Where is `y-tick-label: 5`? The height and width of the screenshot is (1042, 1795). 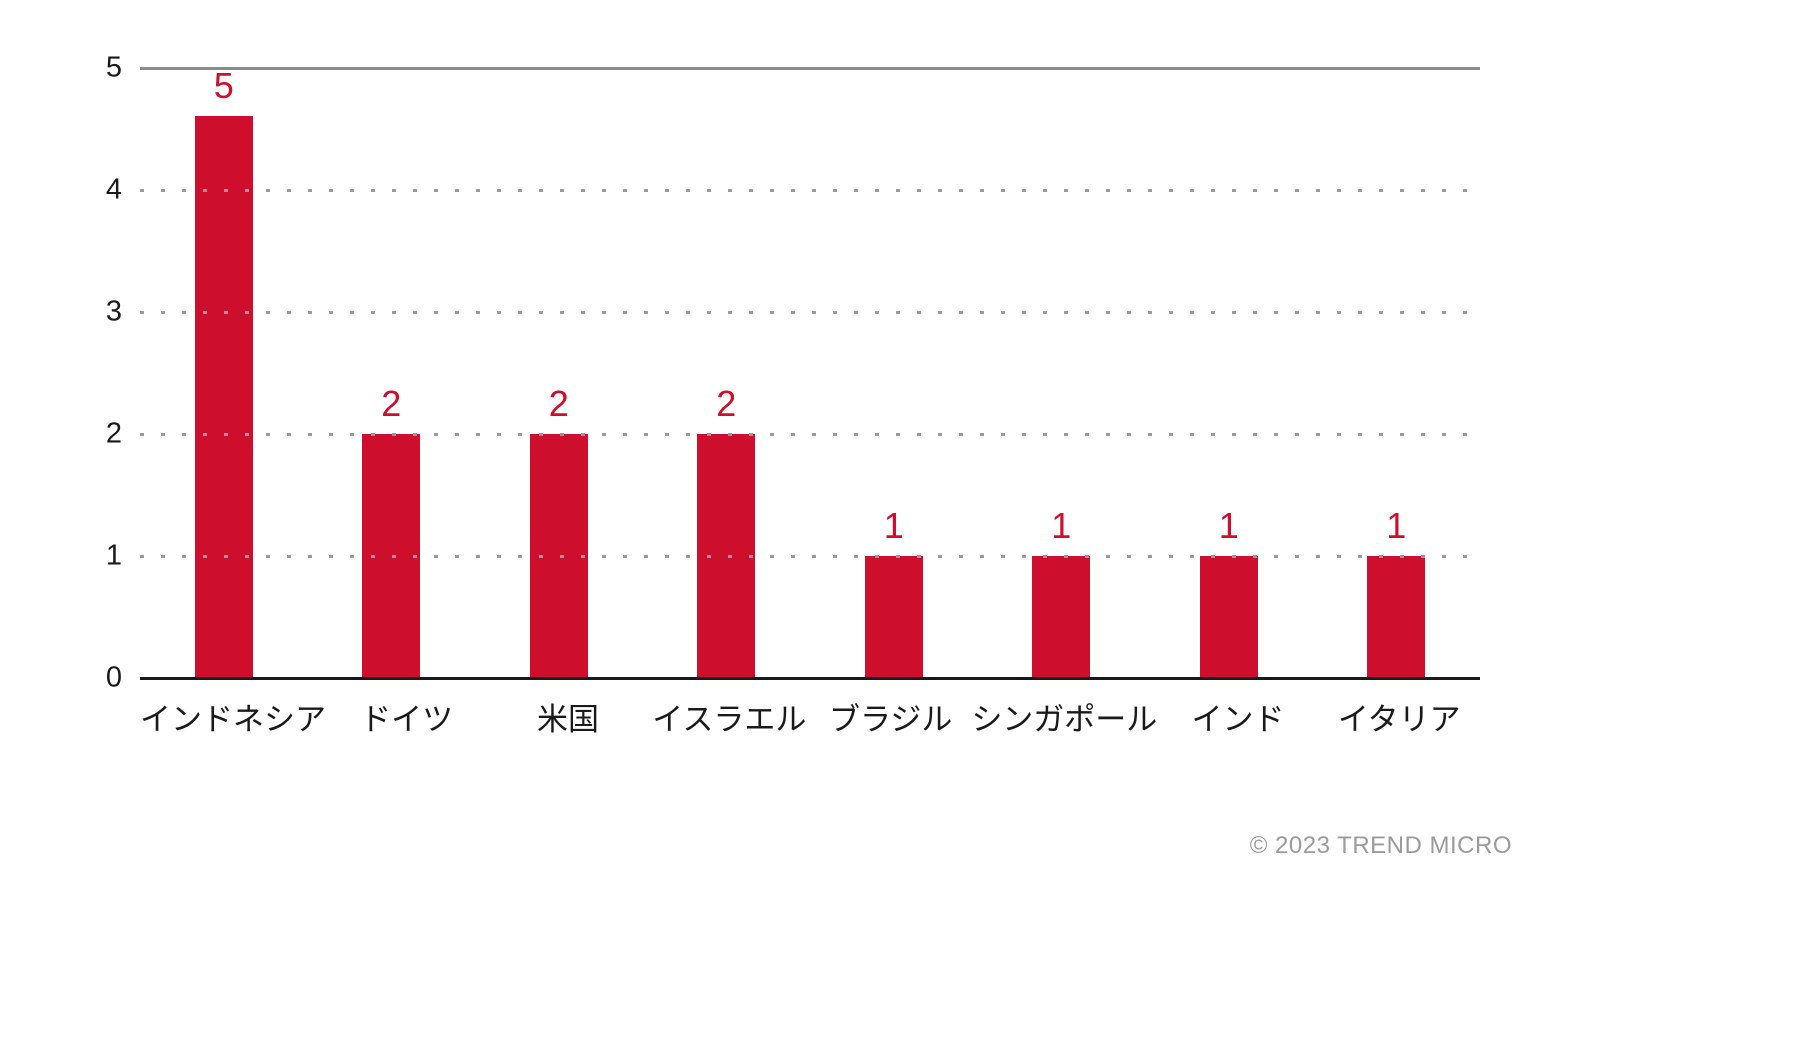 y-tick-label: 5 is located at coordinates (113, 67).